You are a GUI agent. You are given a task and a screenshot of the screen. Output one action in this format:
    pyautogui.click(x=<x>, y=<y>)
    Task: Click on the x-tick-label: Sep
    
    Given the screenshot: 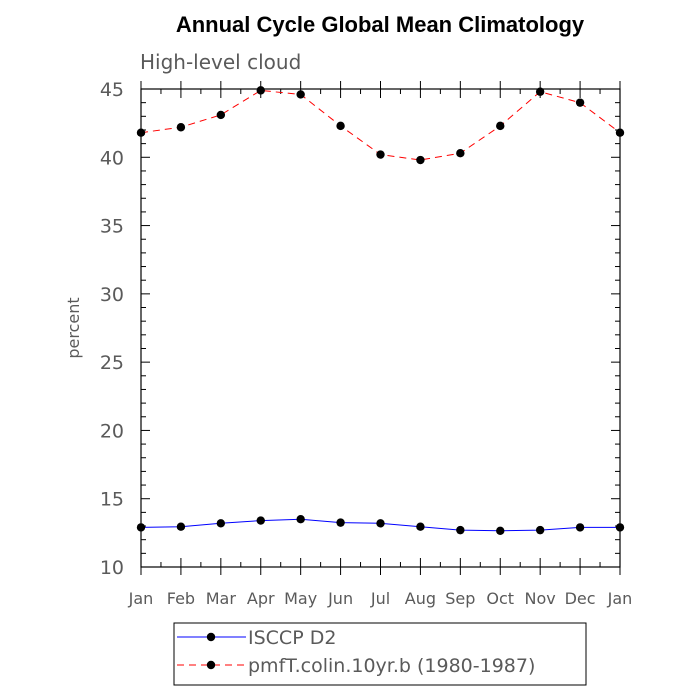 What is the action you would take?
    pyautogui.click(x=460, y=598)
    